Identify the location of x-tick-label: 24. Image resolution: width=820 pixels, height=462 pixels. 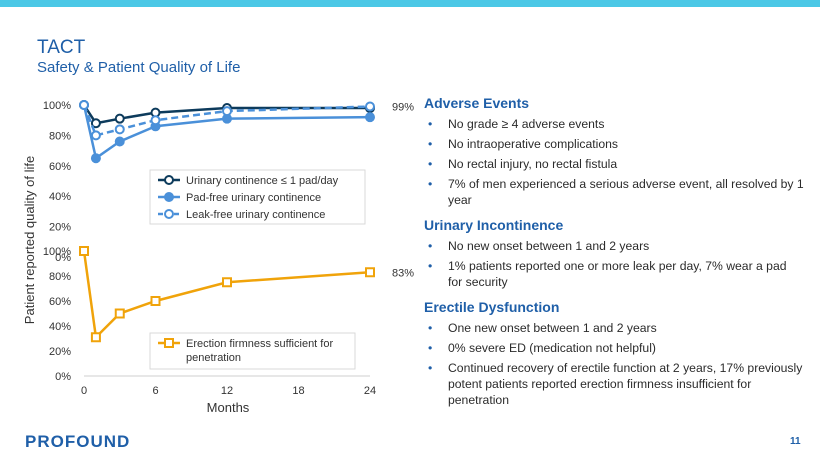
(370, 391).